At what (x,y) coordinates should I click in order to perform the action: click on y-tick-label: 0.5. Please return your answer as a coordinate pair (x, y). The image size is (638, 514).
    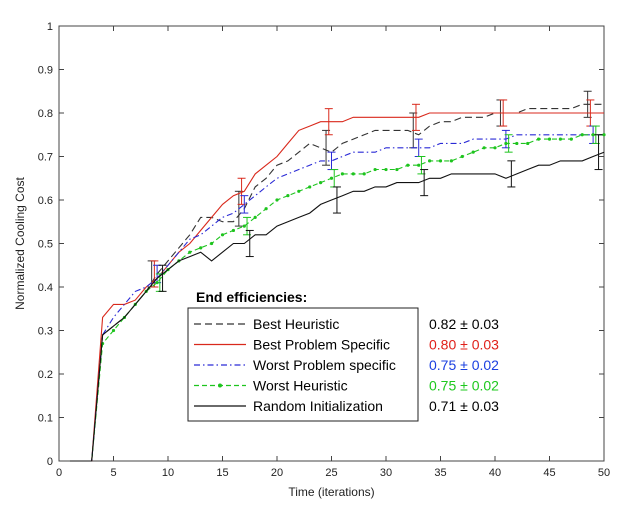
    Looking at the image, I should click on (45, 245).